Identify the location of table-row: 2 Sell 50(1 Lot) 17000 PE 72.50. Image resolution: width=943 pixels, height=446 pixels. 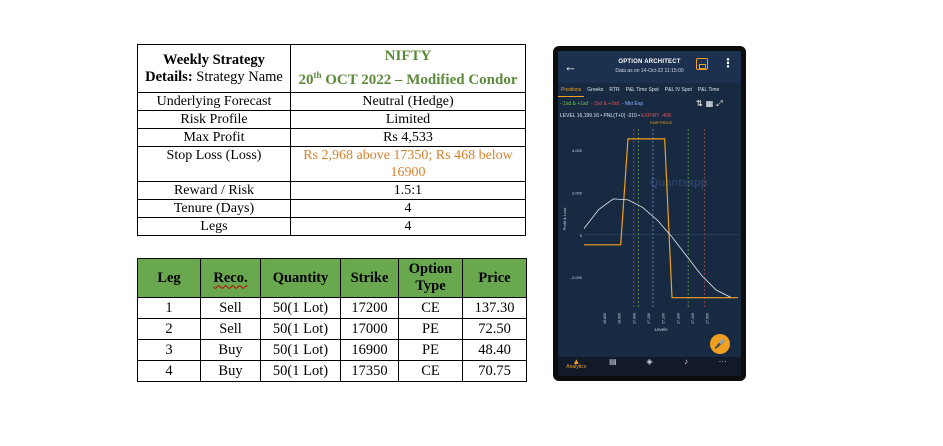
(332, 329).